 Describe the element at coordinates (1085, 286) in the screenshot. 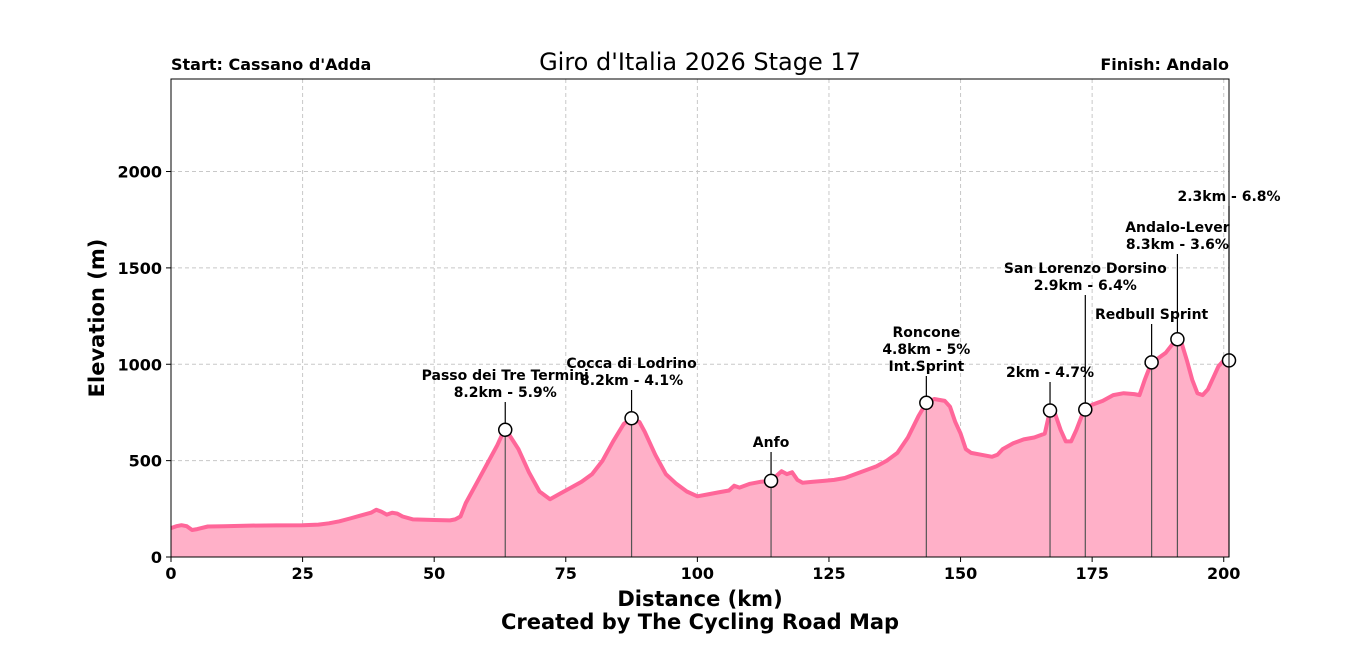

I see `marker-label: 2.9km - 6.4%` at that location.